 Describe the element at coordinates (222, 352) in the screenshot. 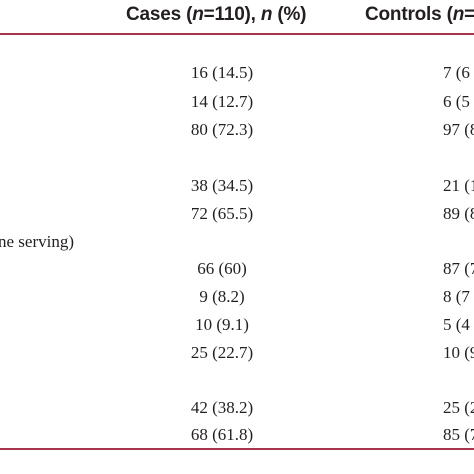

I see `cases-cell: 25 (22.7)` at that location.